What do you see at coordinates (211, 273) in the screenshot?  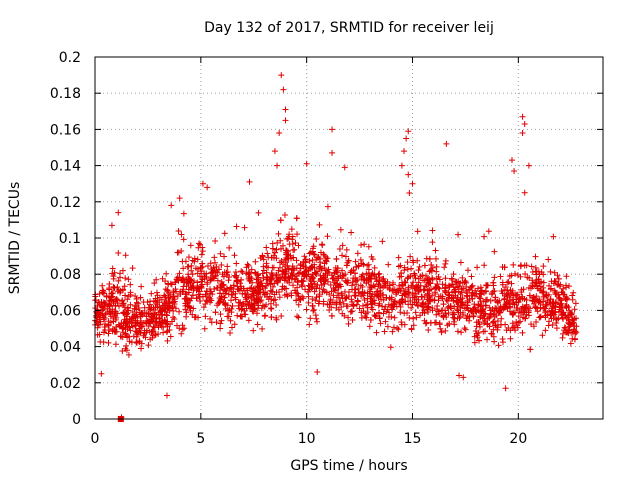 I see `data-point-2010` at bounding box center [211, 273].